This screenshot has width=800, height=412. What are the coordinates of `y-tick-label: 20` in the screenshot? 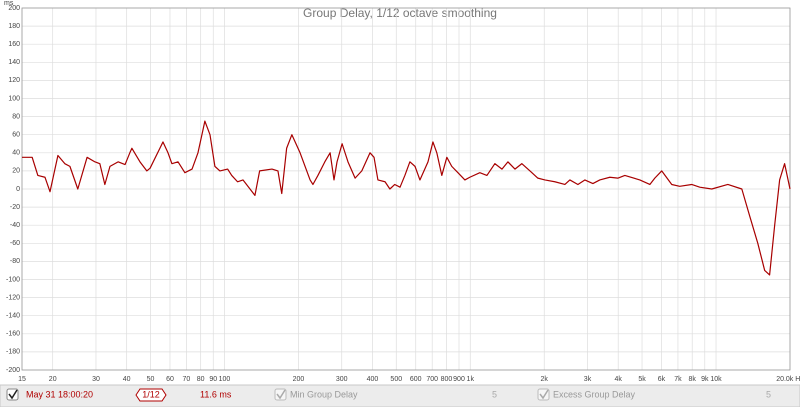 It's located at (16, 171).